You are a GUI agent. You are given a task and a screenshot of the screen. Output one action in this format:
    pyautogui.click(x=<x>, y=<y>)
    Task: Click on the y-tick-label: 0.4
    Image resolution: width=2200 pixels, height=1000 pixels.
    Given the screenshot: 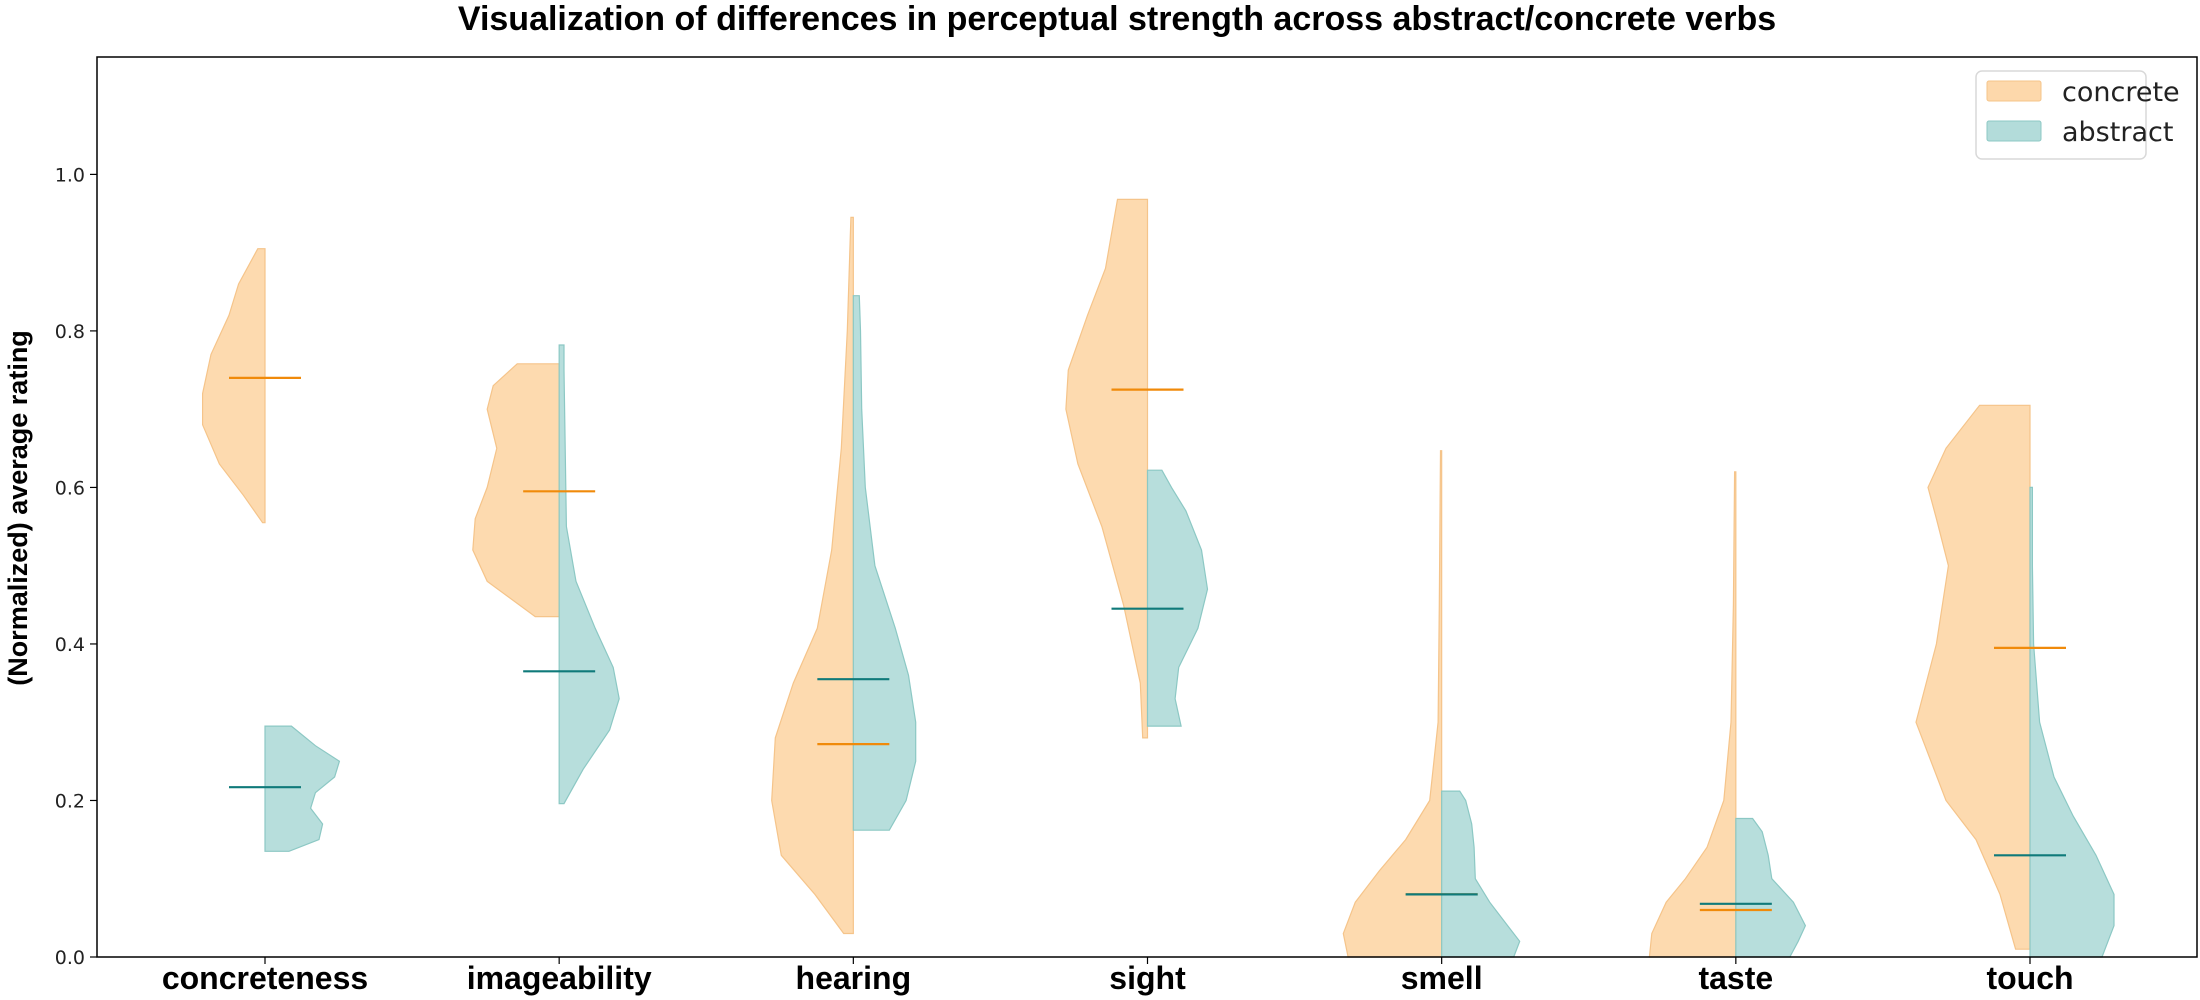 What is the action you would take?
    pyautogui.click(x=70, y=645)
    